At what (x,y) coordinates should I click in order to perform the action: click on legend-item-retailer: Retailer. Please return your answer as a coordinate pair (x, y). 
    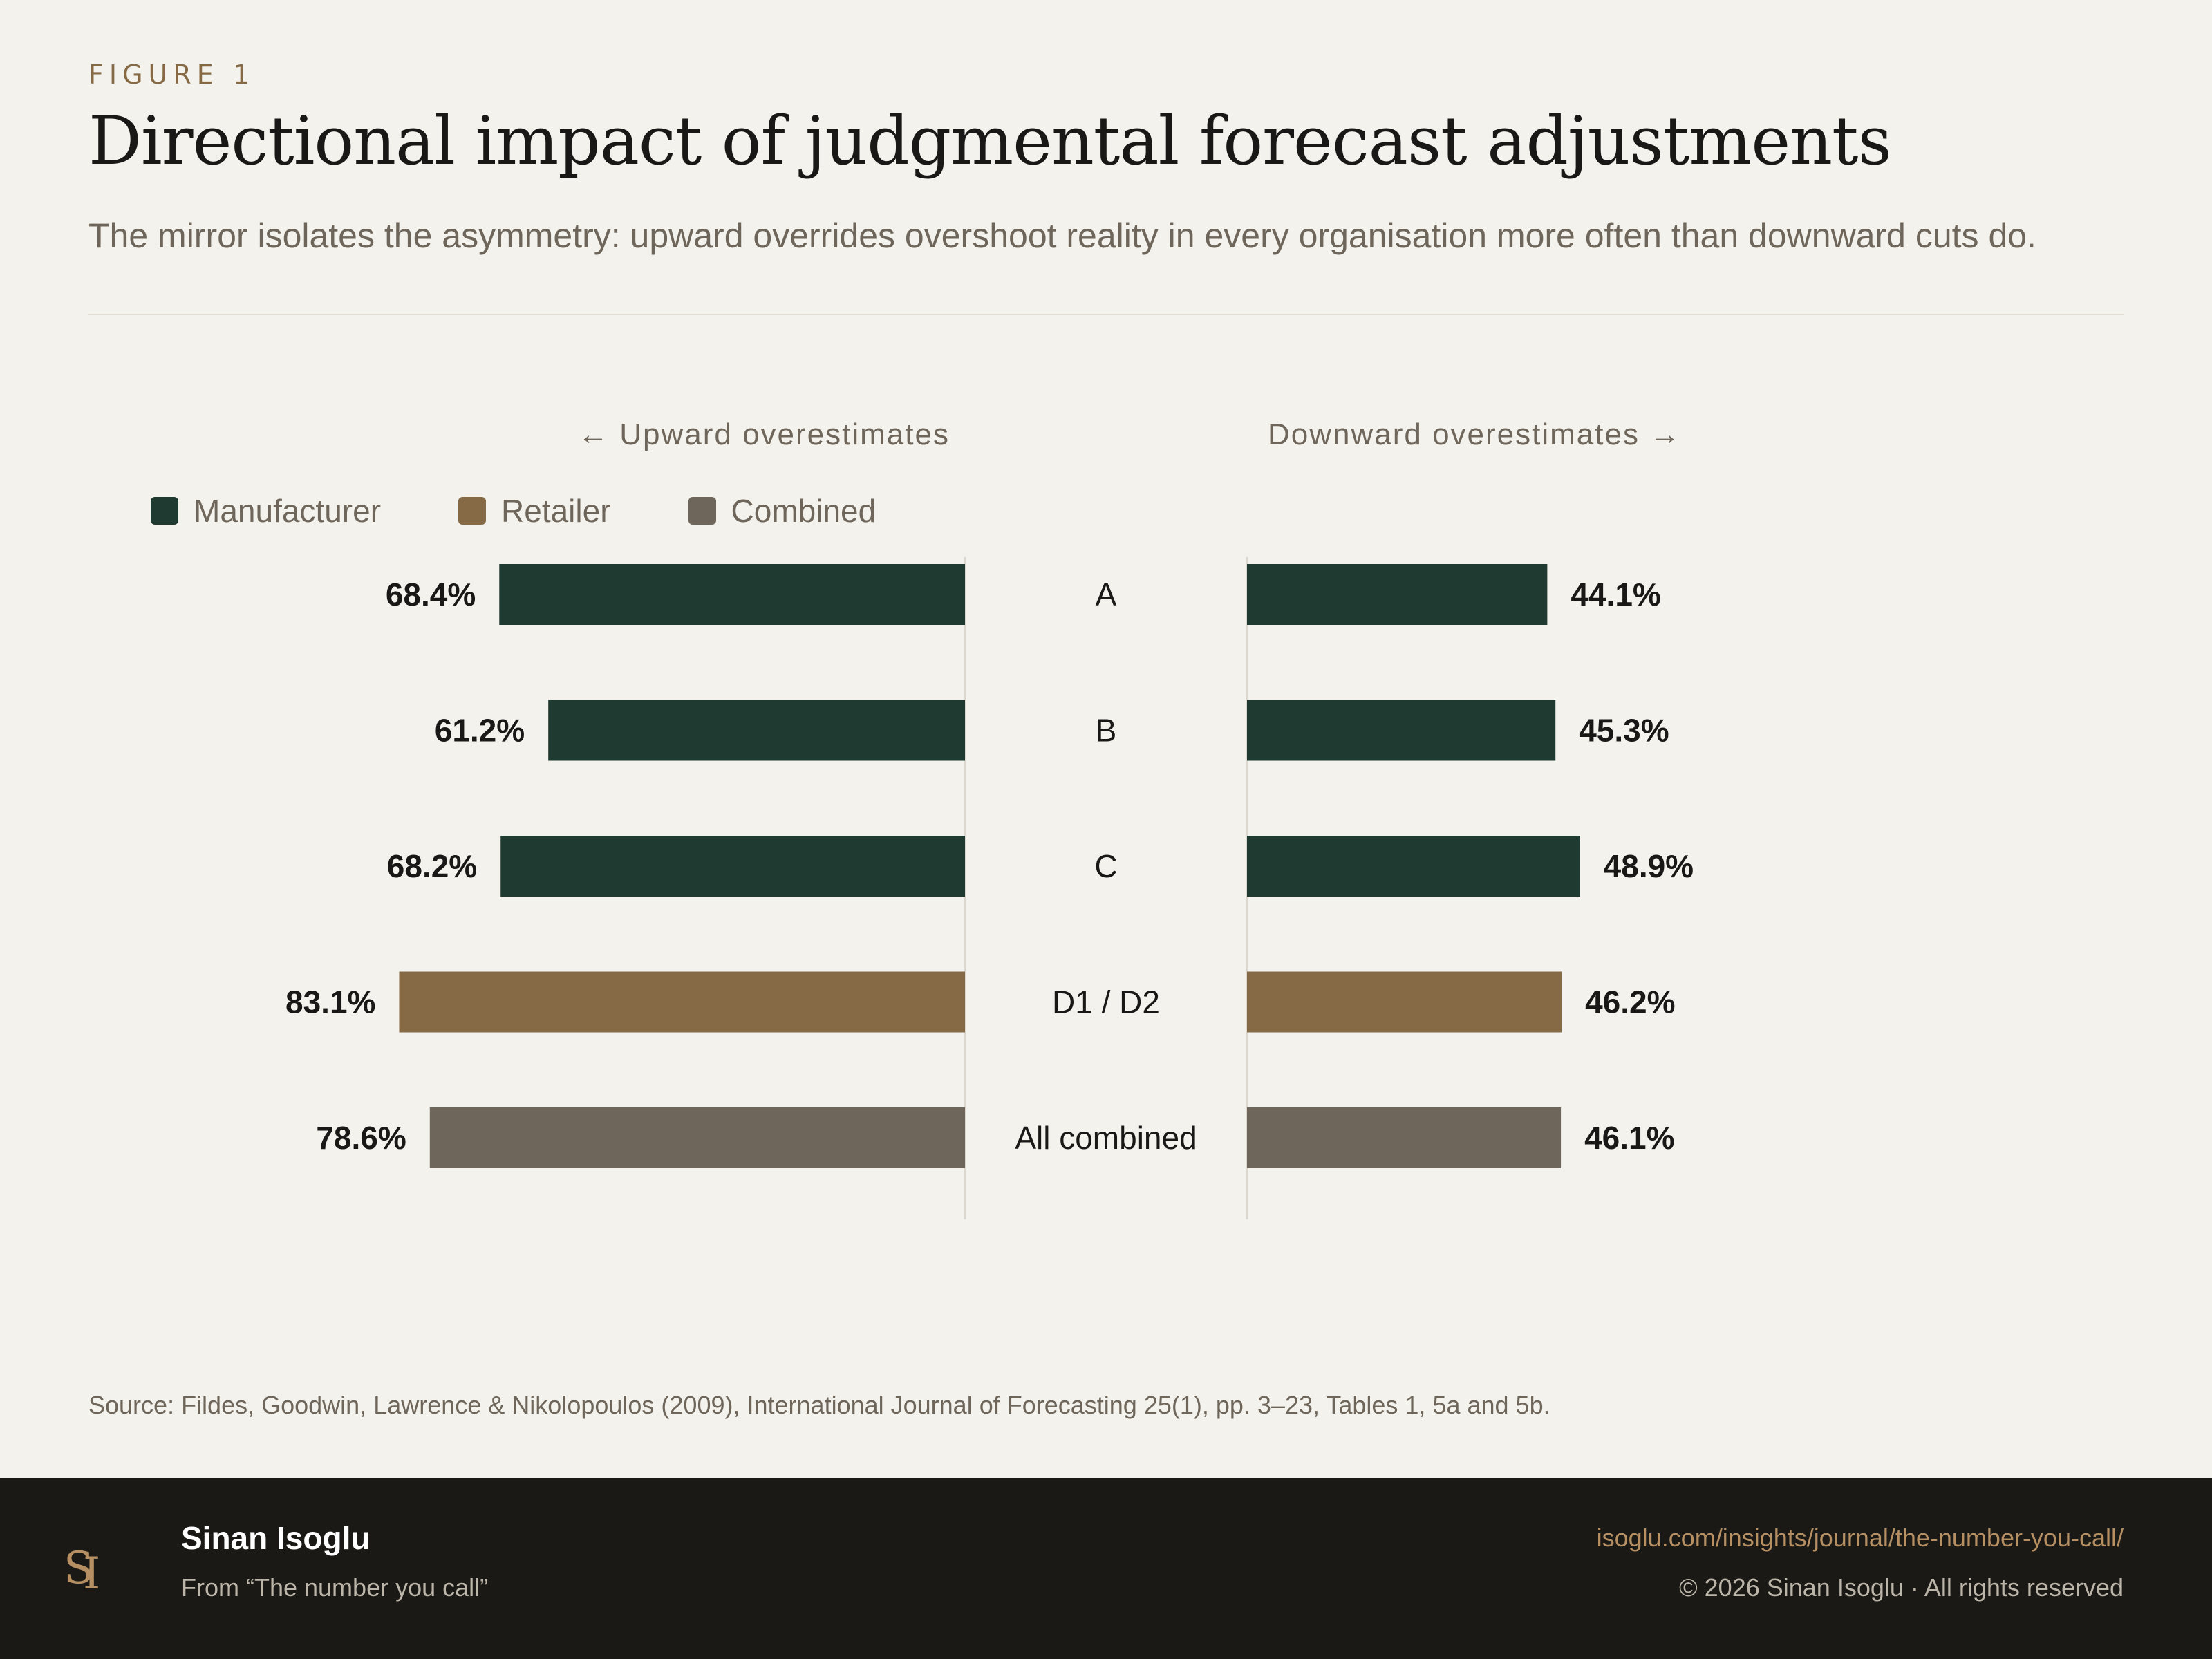
    Looking at the image, I should click on (534, 510).